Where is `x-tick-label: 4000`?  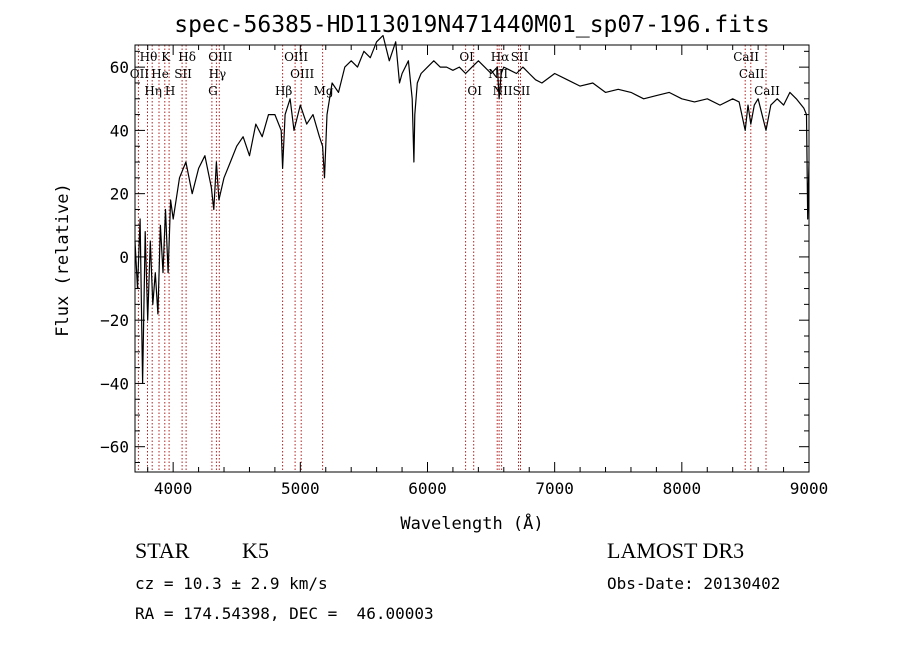 x-tick-label: 4000 is located at coordinates (173, 488).